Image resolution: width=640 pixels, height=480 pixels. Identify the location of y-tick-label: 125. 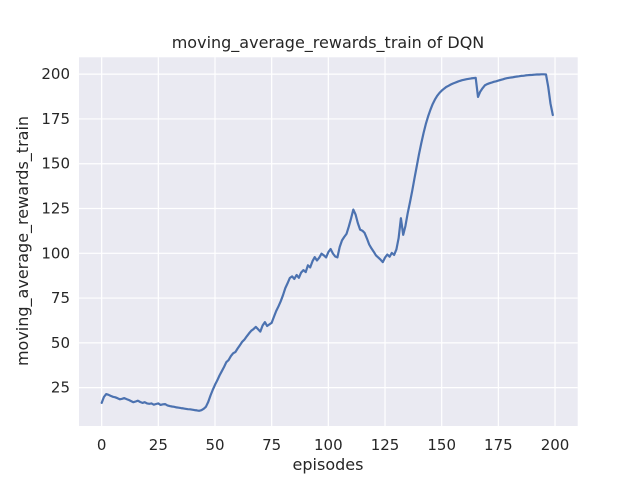
(55, 209).